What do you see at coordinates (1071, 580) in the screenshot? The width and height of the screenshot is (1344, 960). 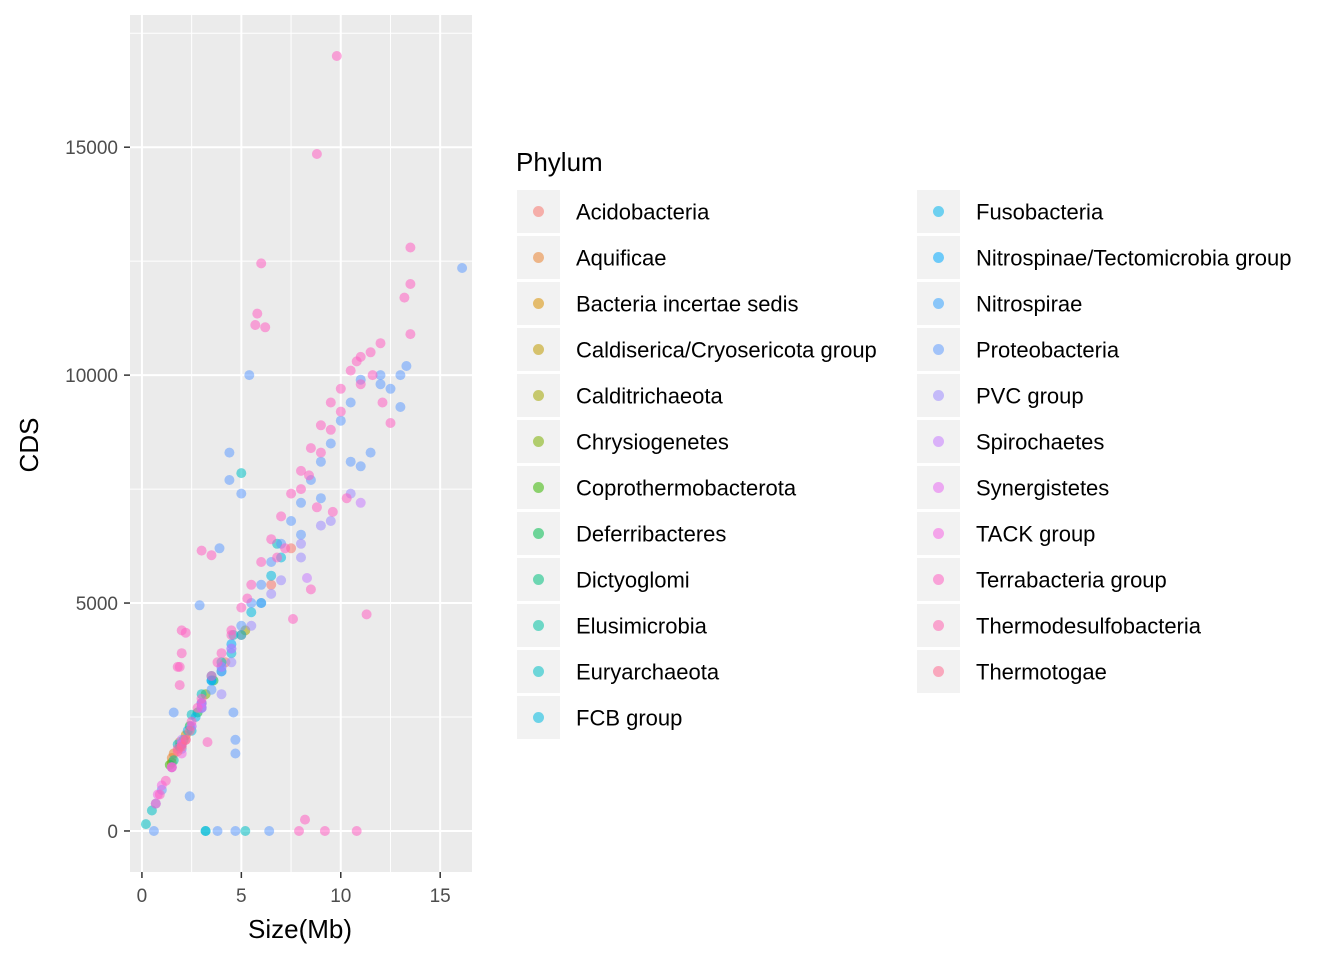 I see `legend-label: Terrabacteria group` at bounding box center [1071, 580].